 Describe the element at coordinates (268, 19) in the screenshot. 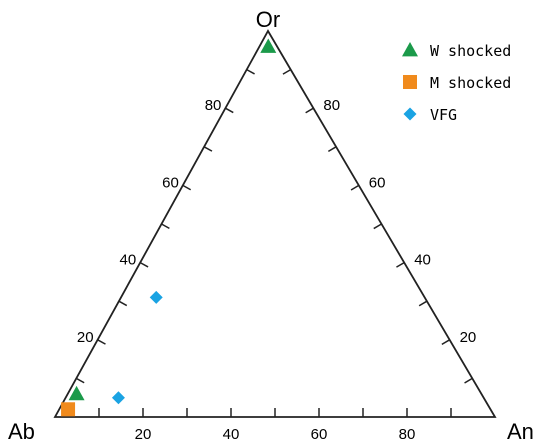

I see `vertex-label-or: Or` at that location.